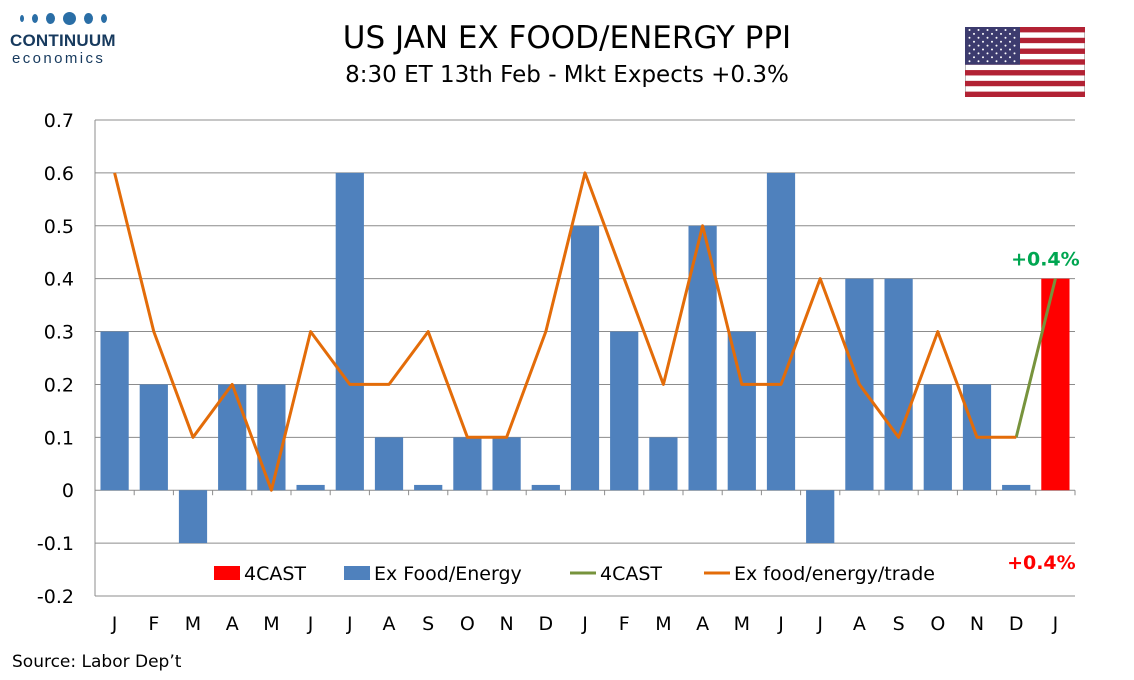 This screenshot has height=680, width=1134. I want to click on y-tick-label: 0.6, so click(59, 174).